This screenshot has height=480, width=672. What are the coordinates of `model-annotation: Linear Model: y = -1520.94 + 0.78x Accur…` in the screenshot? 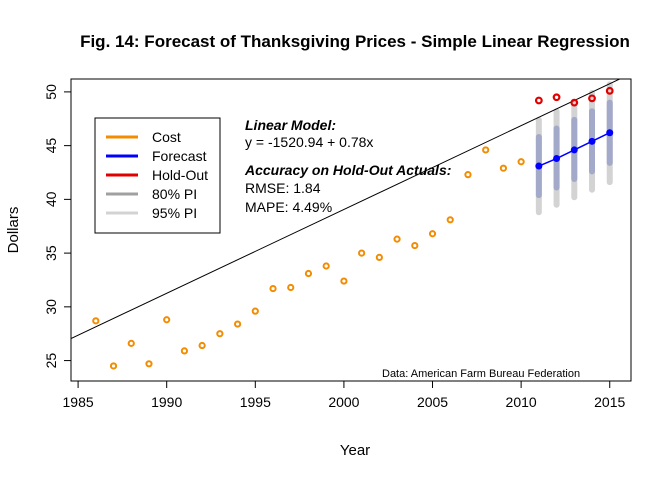 It's located at (347, 166).